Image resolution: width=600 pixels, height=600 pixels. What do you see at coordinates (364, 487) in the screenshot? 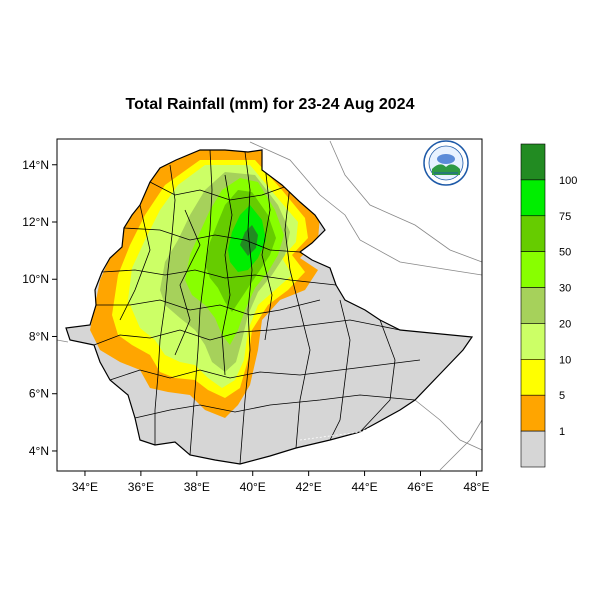
I see `lon-tick-label: 44°E` at bounding box center [364, 487].